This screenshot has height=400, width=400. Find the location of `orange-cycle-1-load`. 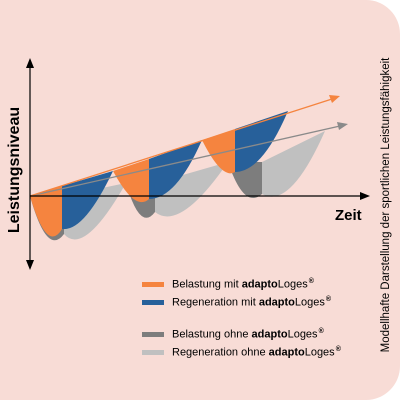

orange-cycle-1-load is located at coordinates (46, 211).